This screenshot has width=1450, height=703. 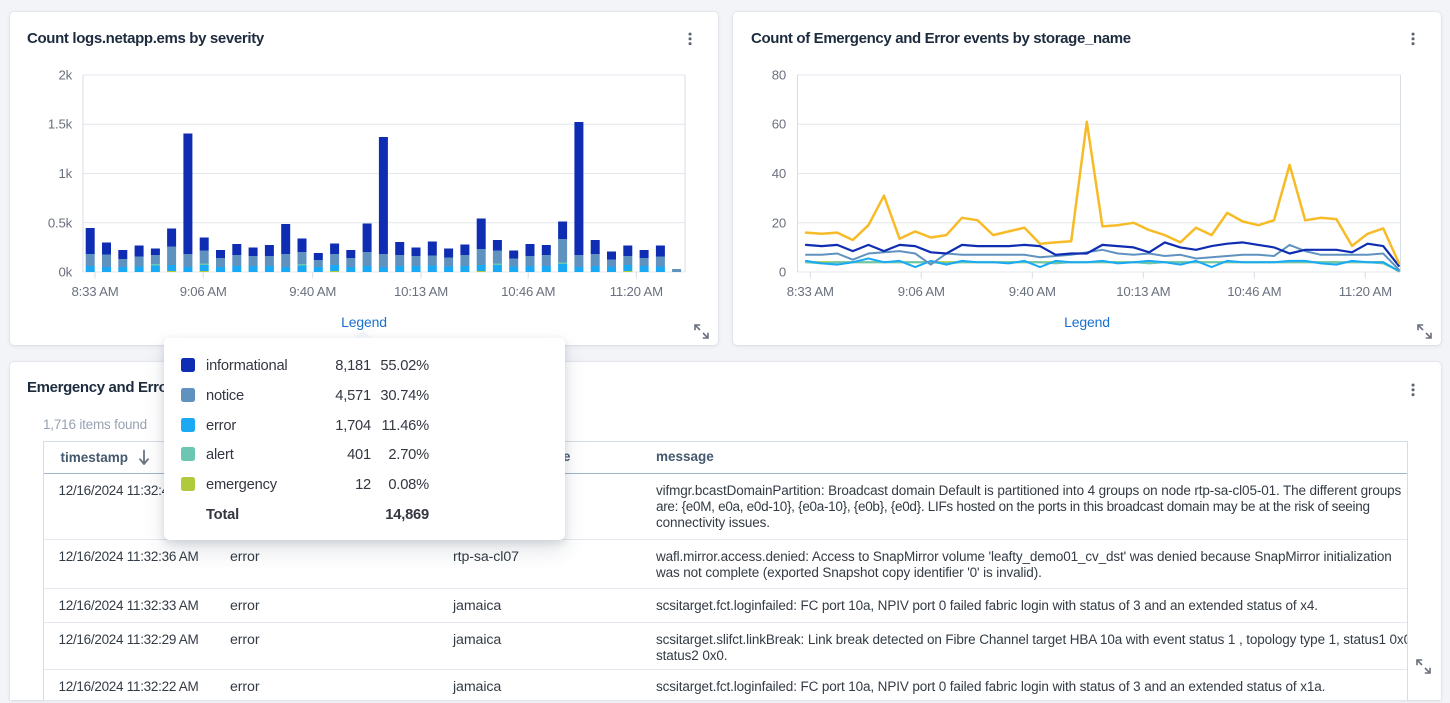 I want to click on svg-text: 2k, so click(x=65, y=75).